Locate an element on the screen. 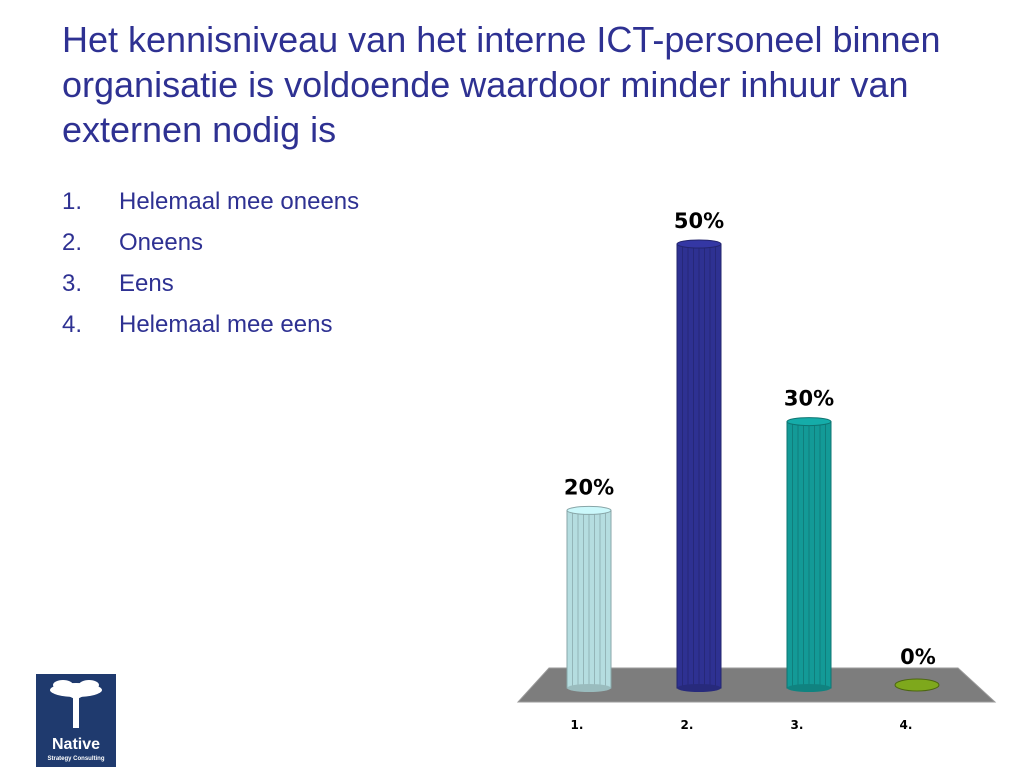  category-label: 4. is located at coordinates (906, 725).